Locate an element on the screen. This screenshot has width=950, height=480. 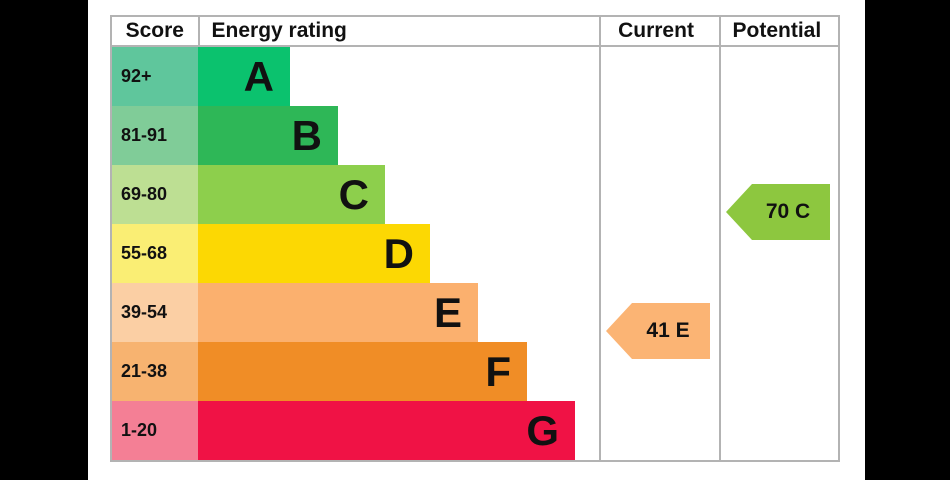
score-range: 81-91 is located at coordinates (155, 135).